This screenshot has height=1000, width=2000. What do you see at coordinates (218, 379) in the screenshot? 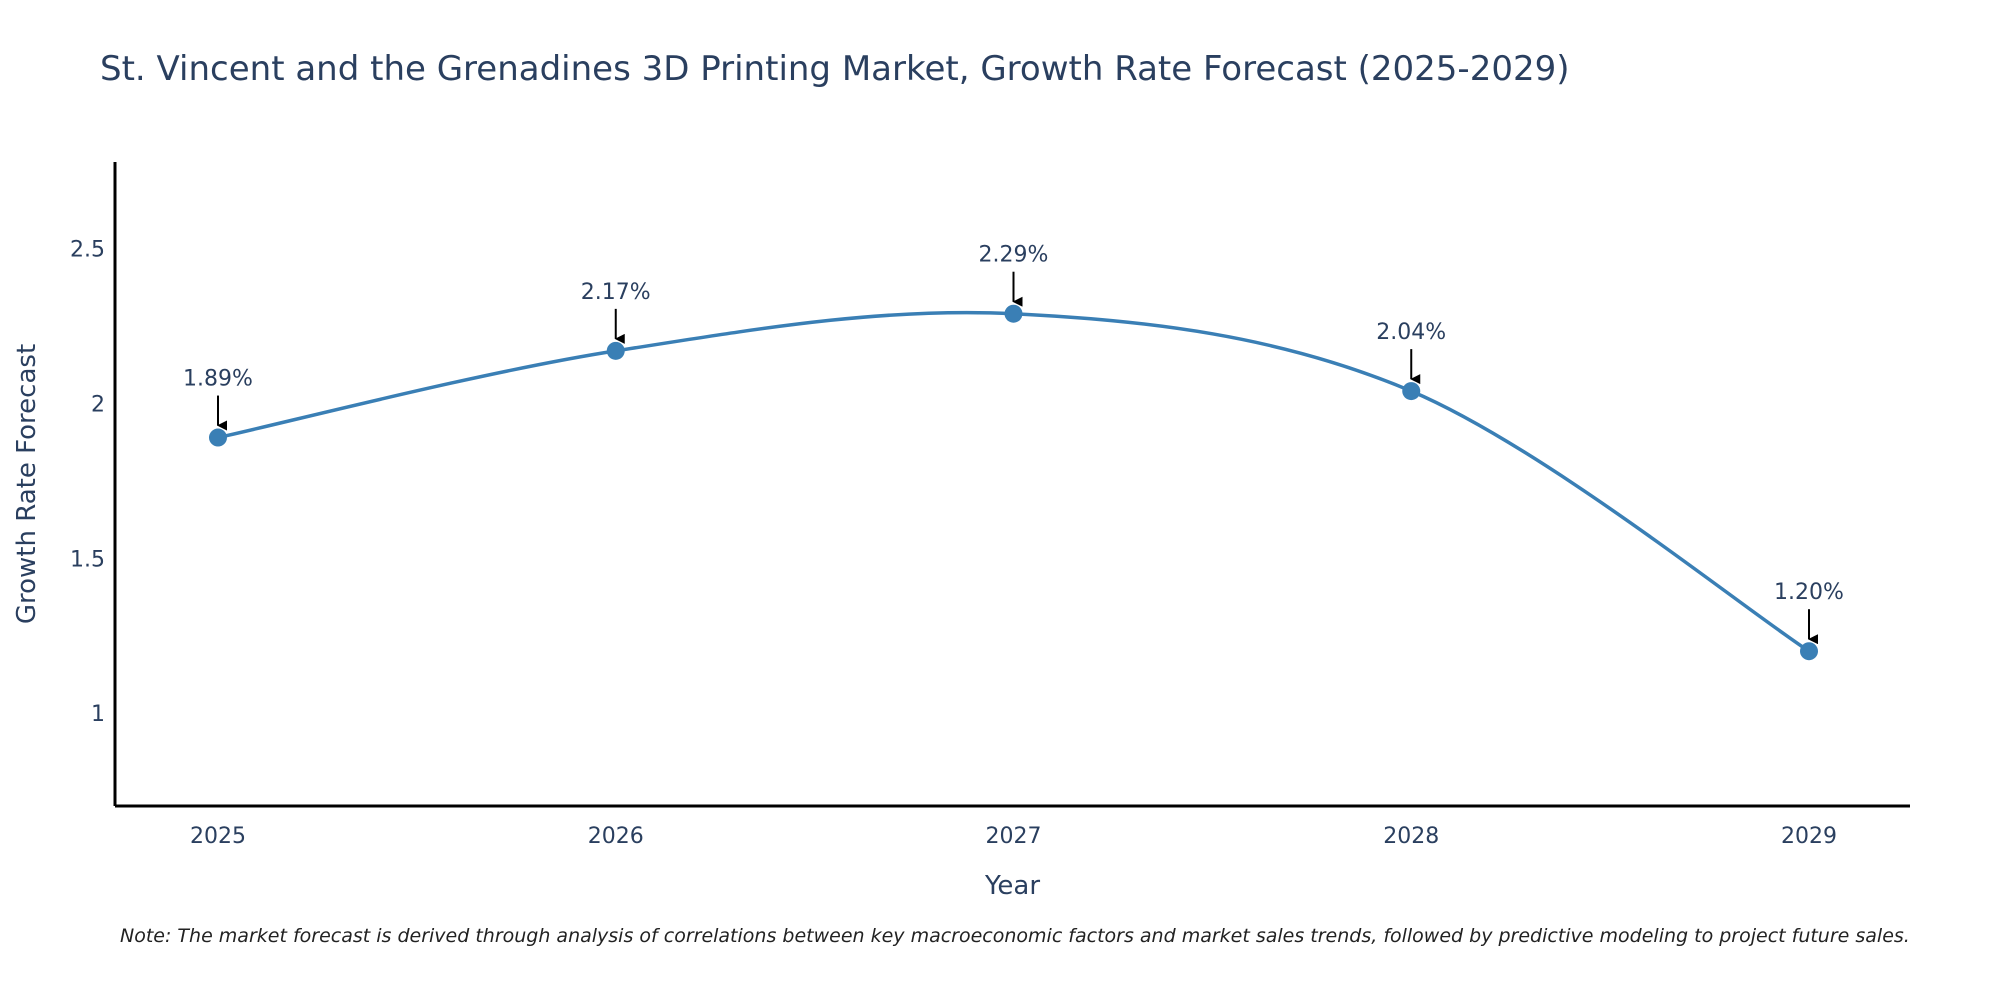
I see `data-label: 1.89%` at bounding box center [218, 379].